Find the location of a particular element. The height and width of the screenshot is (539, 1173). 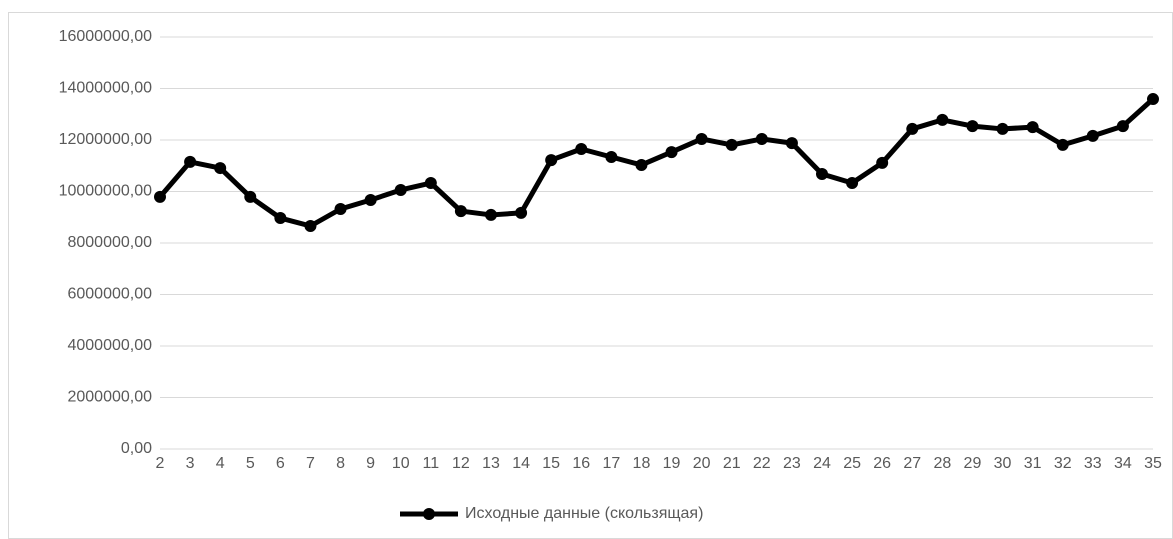

x-tick-label: 14 is located at coordinates (521, 463).